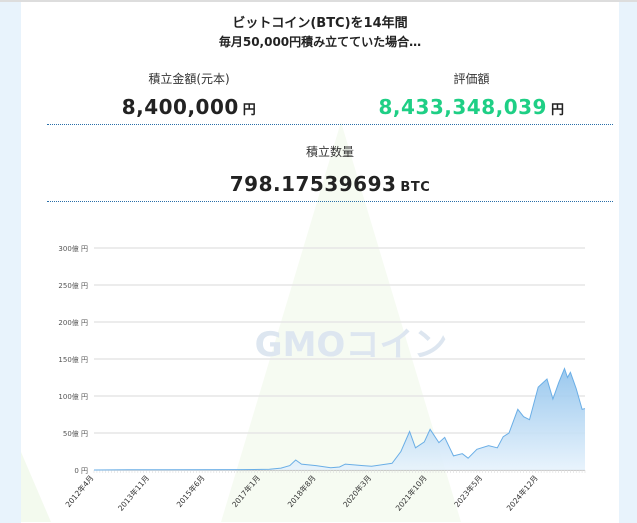 This screenshot has height=523, width=637. Describe the element at coordinates (180, 107) in the screenshot. I see `principal-value: 8,400,000` at that location.